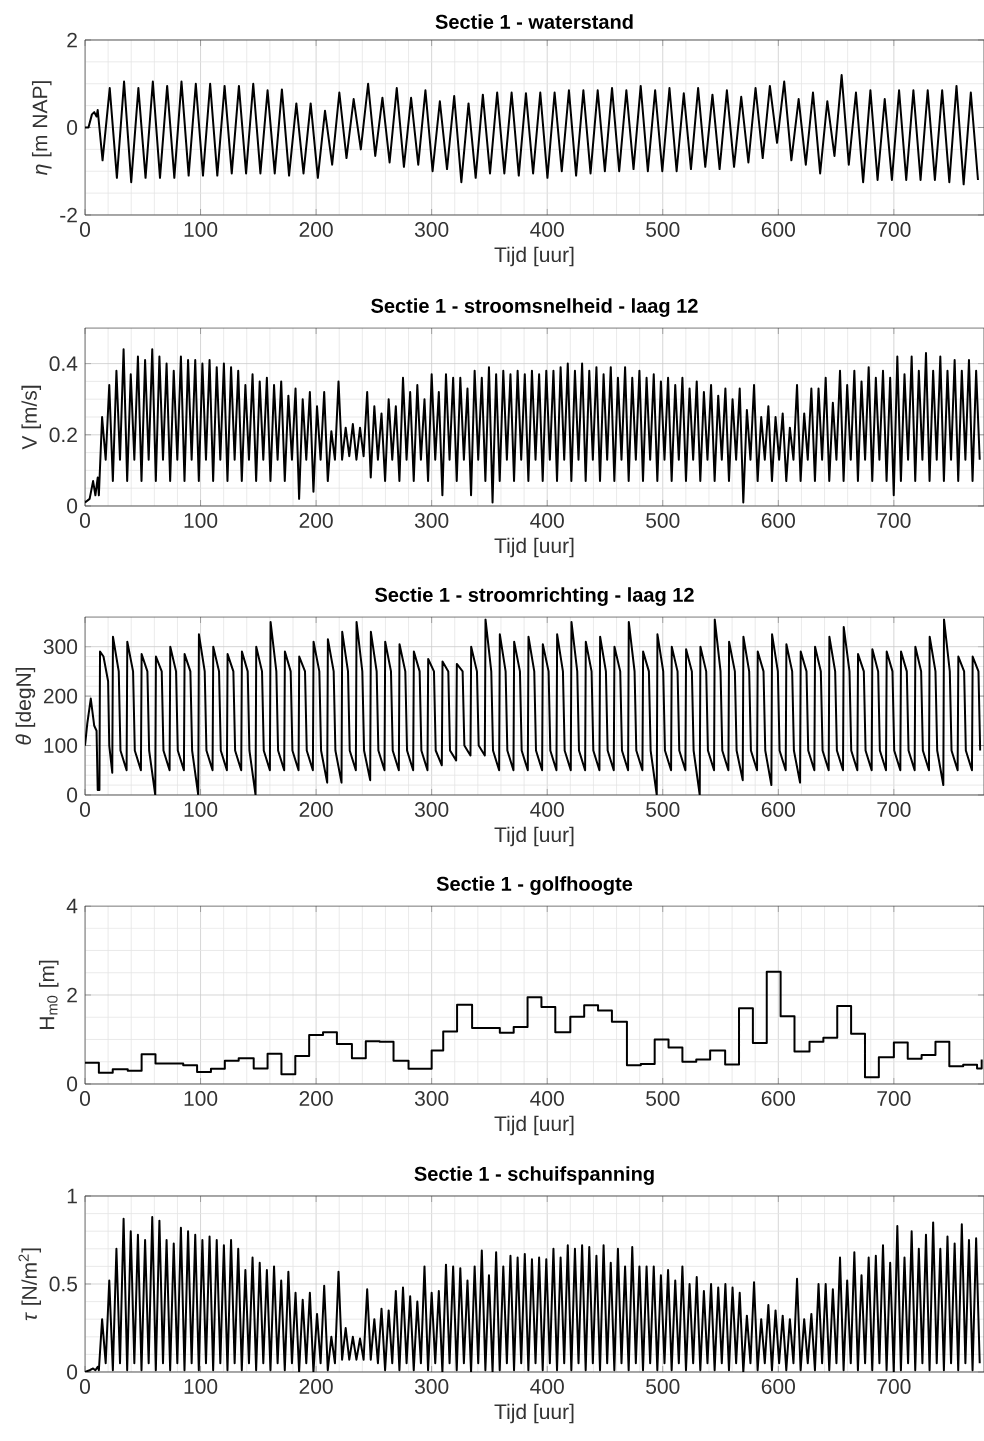 The height and width of the screenshot is (1441, 984). Describe the element at coordinates (60, 647) in the screenshot. I see `y-tick-label: 300` at that location.